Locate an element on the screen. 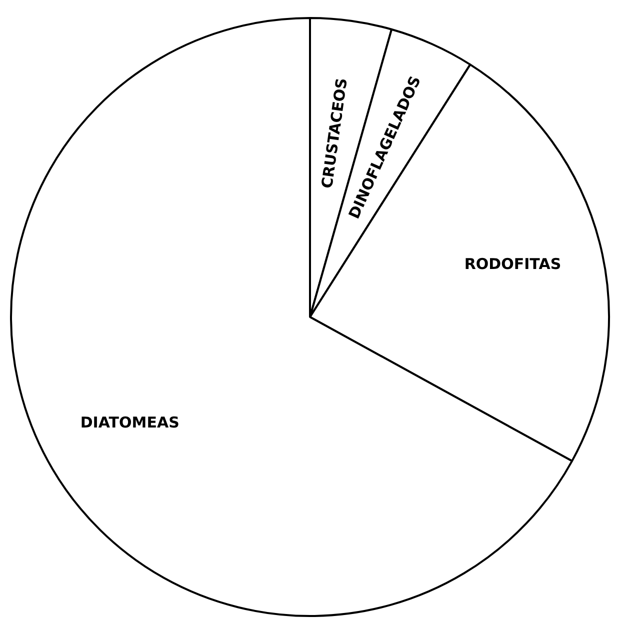 The image size is (620, 634). slice-label: DIATOMEAS is located at coordinates (130, 422).